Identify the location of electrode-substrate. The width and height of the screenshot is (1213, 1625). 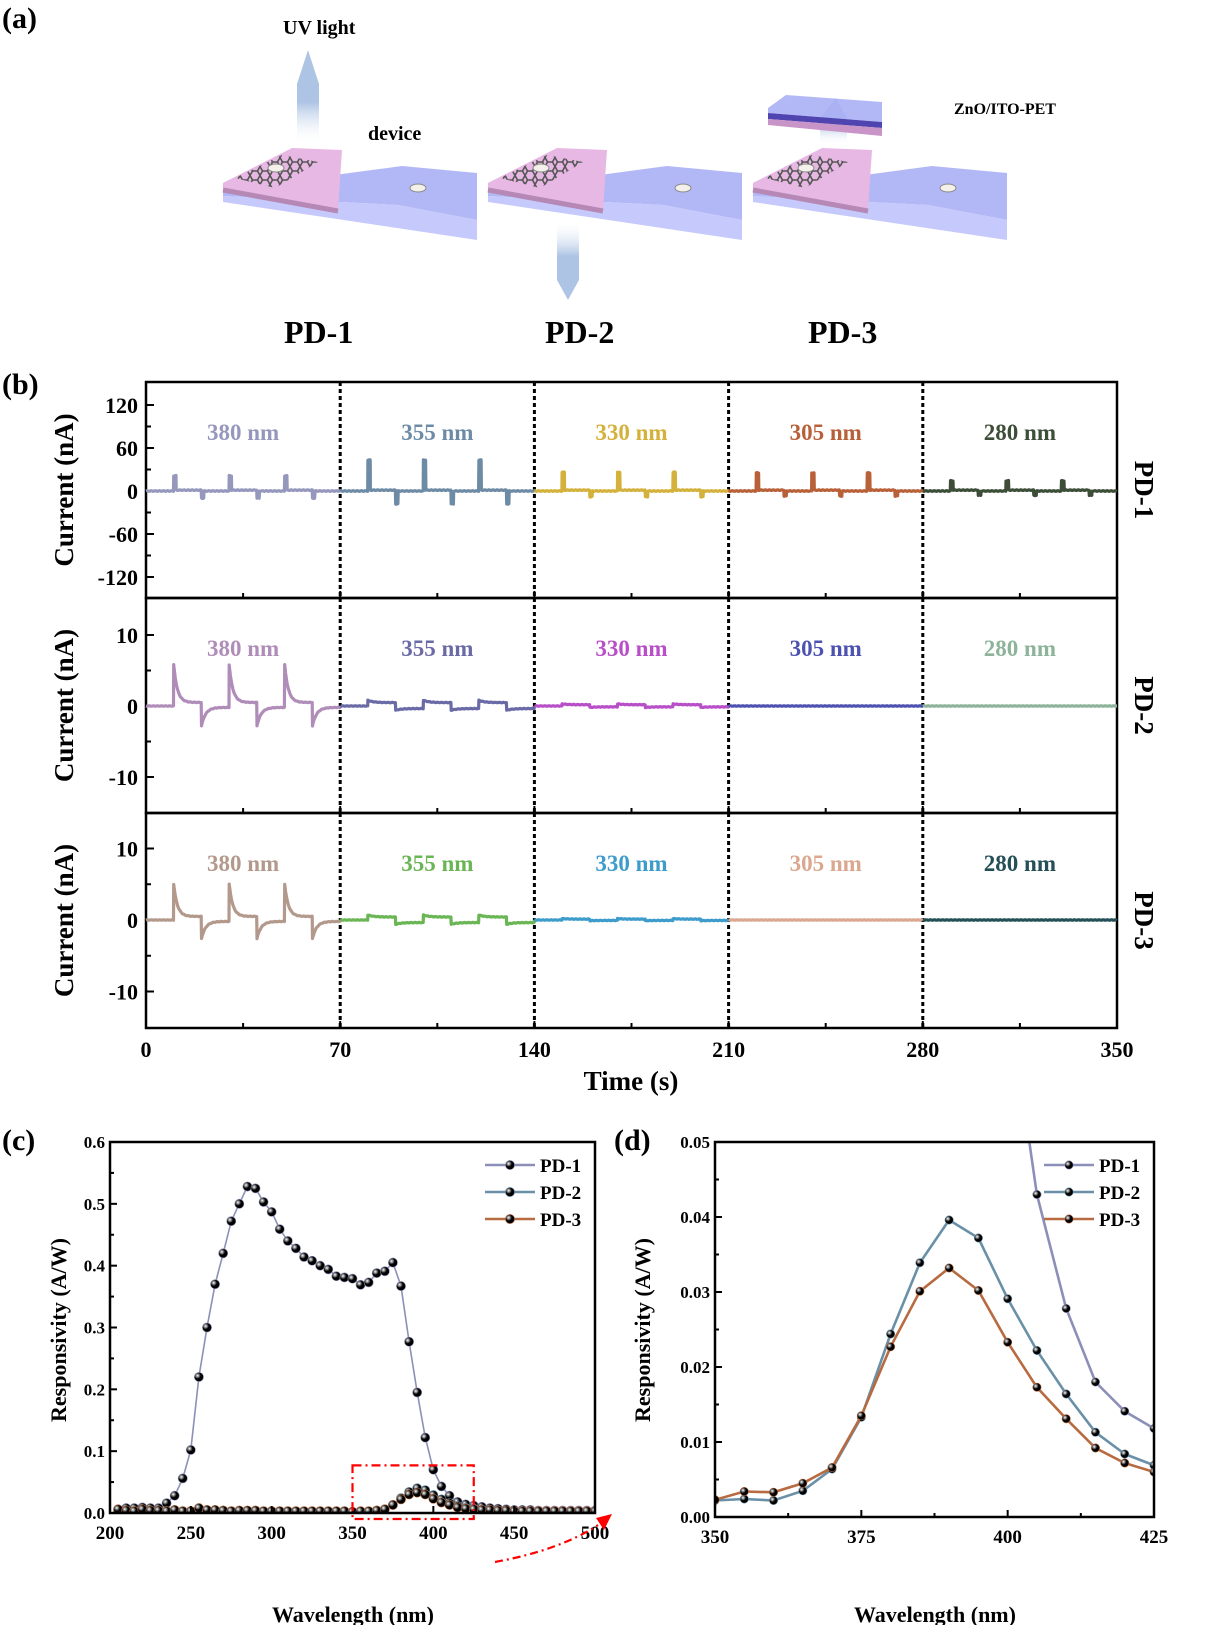
(948, 188).